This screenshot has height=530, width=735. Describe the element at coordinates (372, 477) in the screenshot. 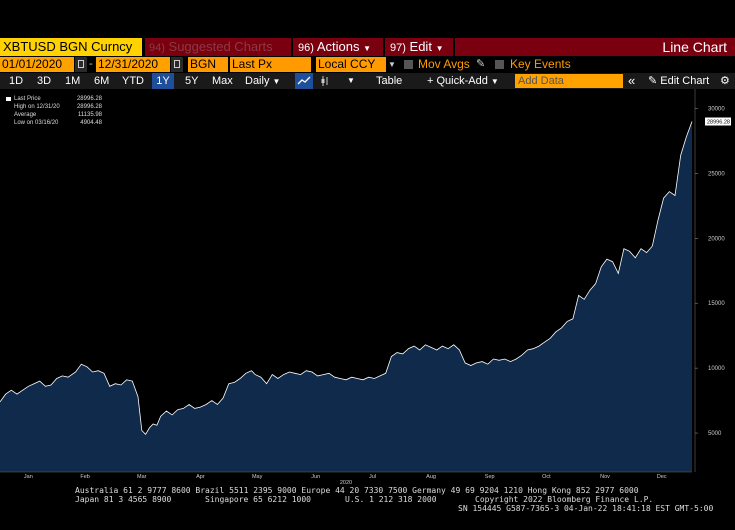

I see `x-tick-label: Jul` at that location.